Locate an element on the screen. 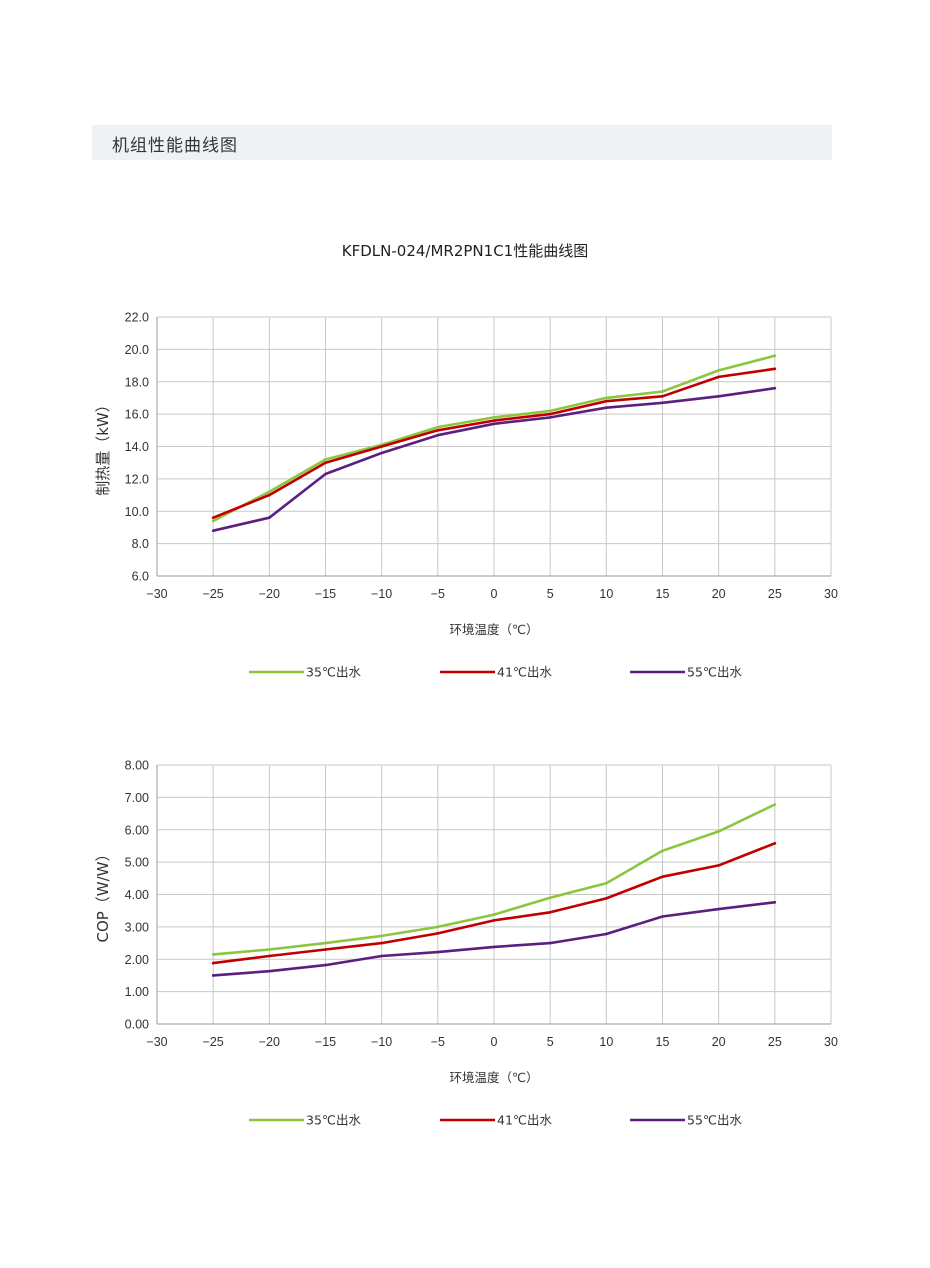 Image resolution: width=930 pixels, height=1268 pixels. y-tick-label: 1.00 is located at coordinates (137, 992).